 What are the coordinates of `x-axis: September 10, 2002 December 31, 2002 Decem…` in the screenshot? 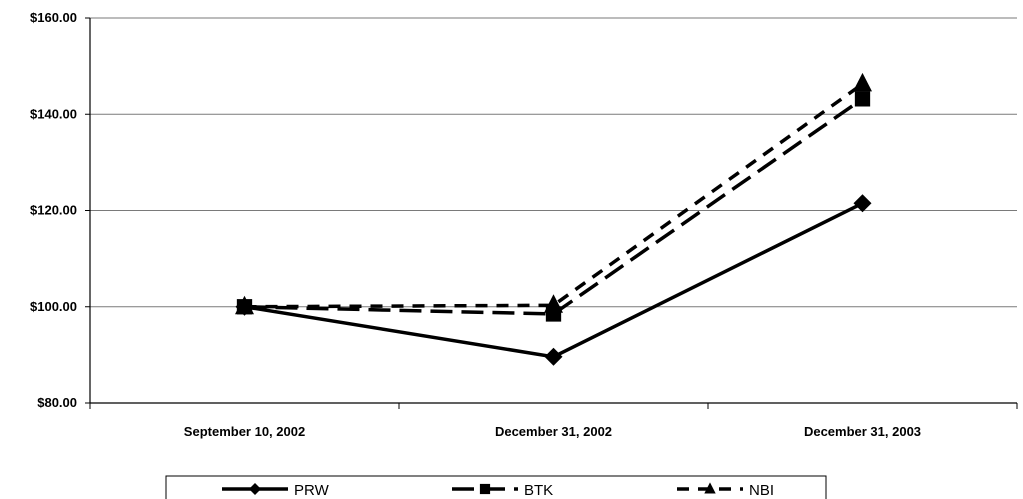 It's located at (553, 421).